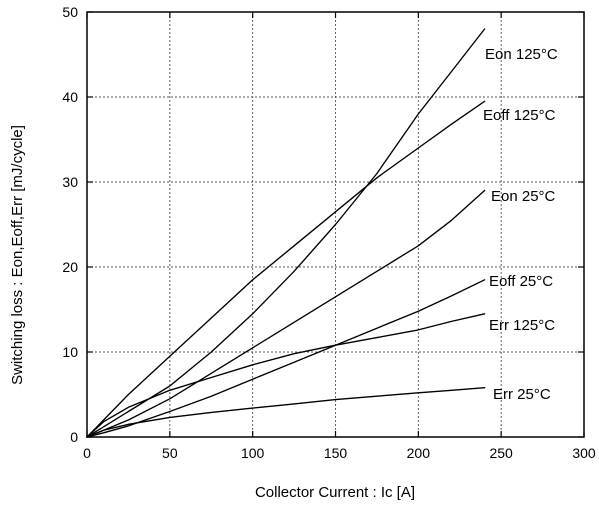  What do you see at coordinates (170, 453) in the screenshot?
I see `x-tick-label: 50` at bounding box center [170, 453].